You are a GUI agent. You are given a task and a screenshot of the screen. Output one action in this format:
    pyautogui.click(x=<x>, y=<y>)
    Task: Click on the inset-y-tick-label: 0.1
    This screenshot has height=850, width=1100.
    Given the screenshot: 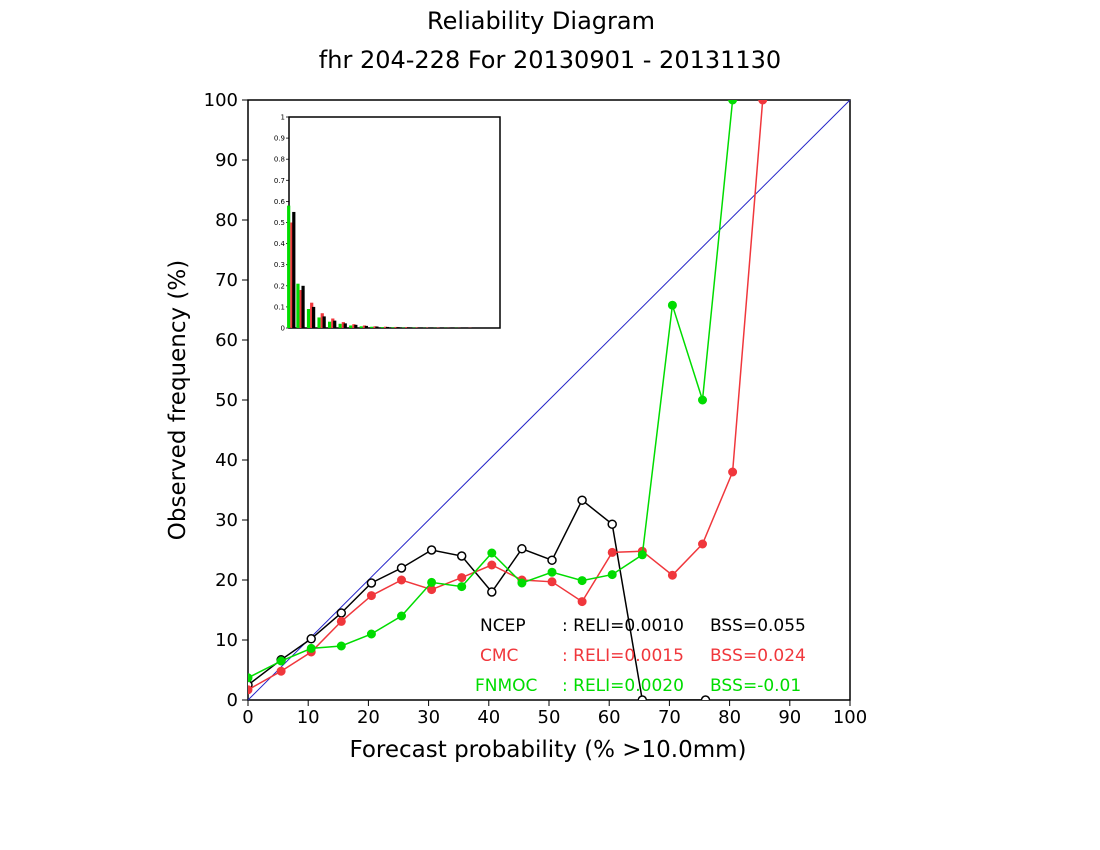 What is the action you would take?
    pyautogui.click(x=279, y=307)
    